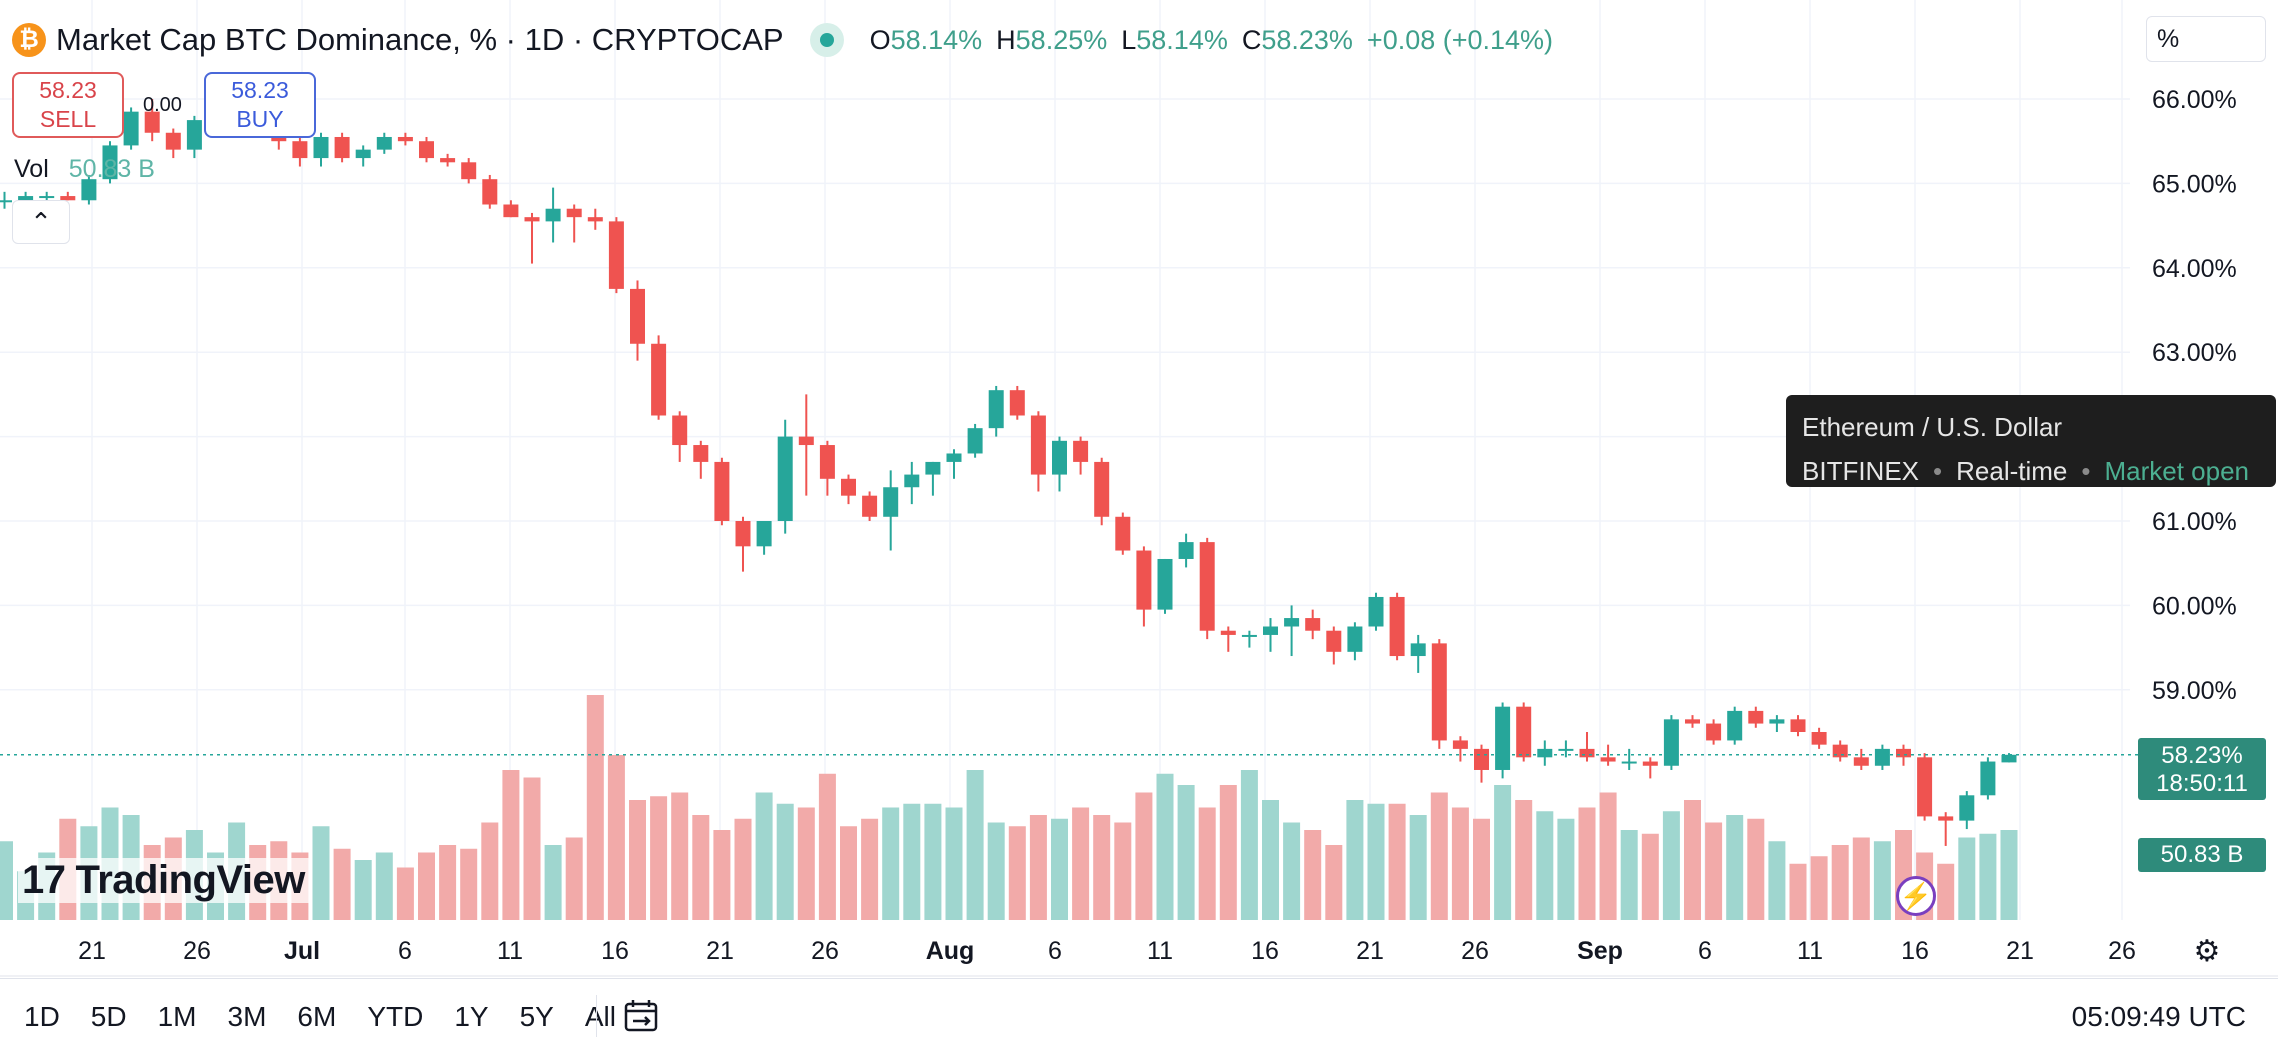  I want to click on time-axis: 21 26 Jul 6 11 16 21 26 Aug 6 11 16 21 26 Sep 6 11 16 21 26, so click(1107, 951).